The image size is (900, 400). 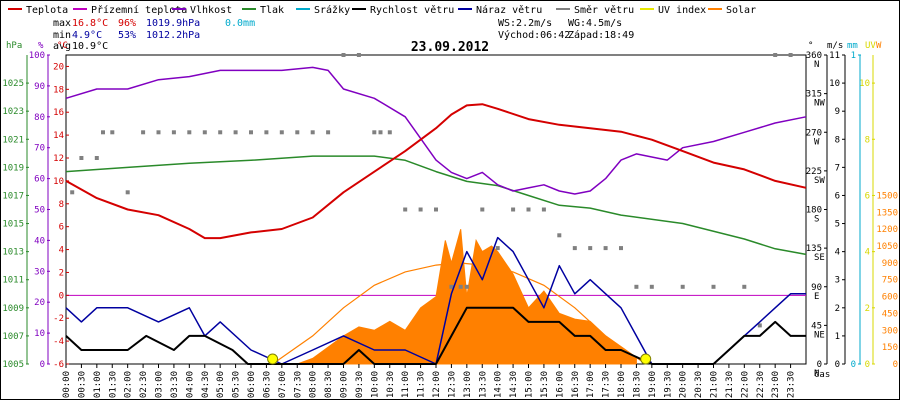 I want to click on wind-axis-tick-label: 4, so click(x=837, y=253).